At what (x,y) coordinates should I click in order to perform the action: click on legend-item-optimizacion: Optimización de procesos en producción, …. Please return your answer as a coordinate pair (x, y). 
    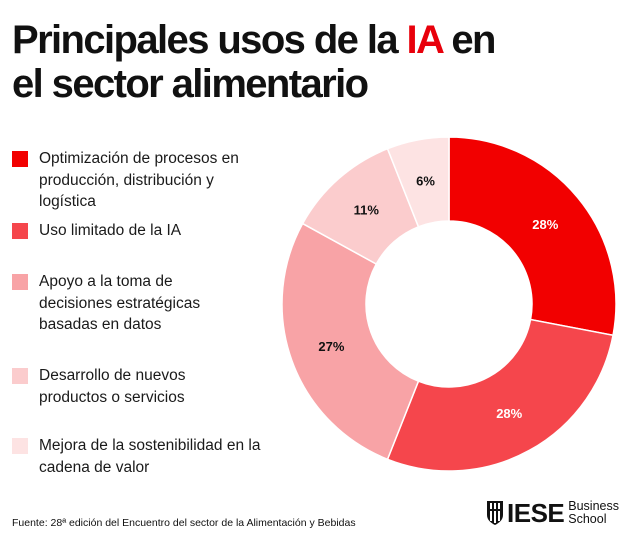
    Looking at the image, I should click on (141, 180).